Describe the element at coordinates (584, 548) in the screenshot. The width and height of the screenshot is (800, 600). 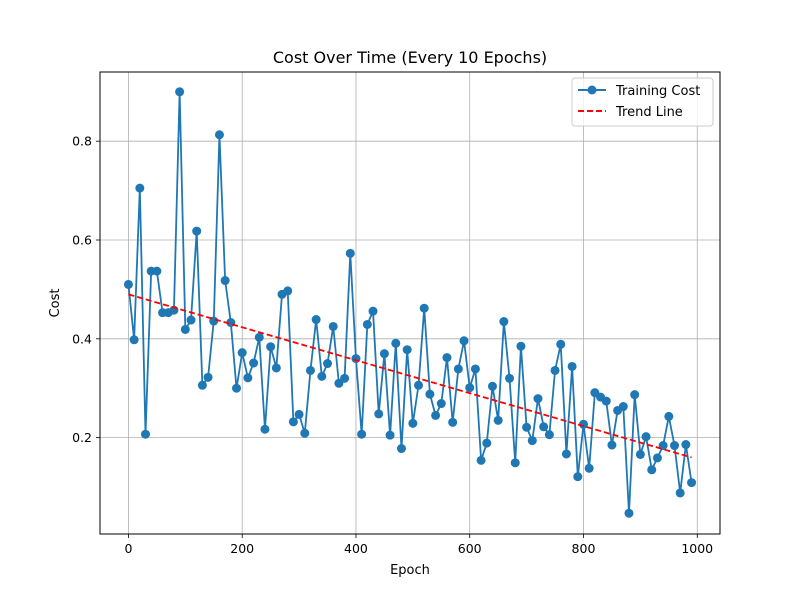
I see `x-tick-label: 800` at that location.